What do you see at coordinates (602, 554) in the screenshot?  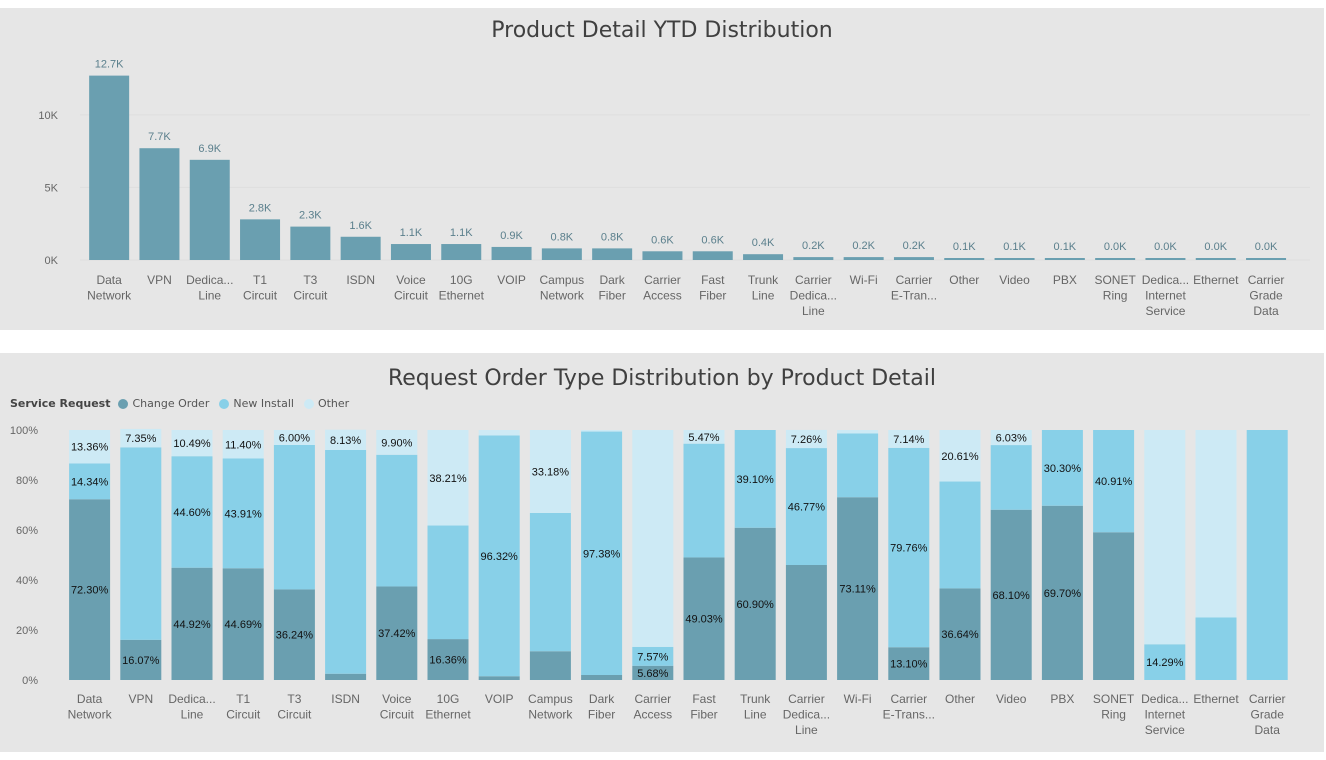 I see `data-label: 97.38%` at bounding box center [602, 554].